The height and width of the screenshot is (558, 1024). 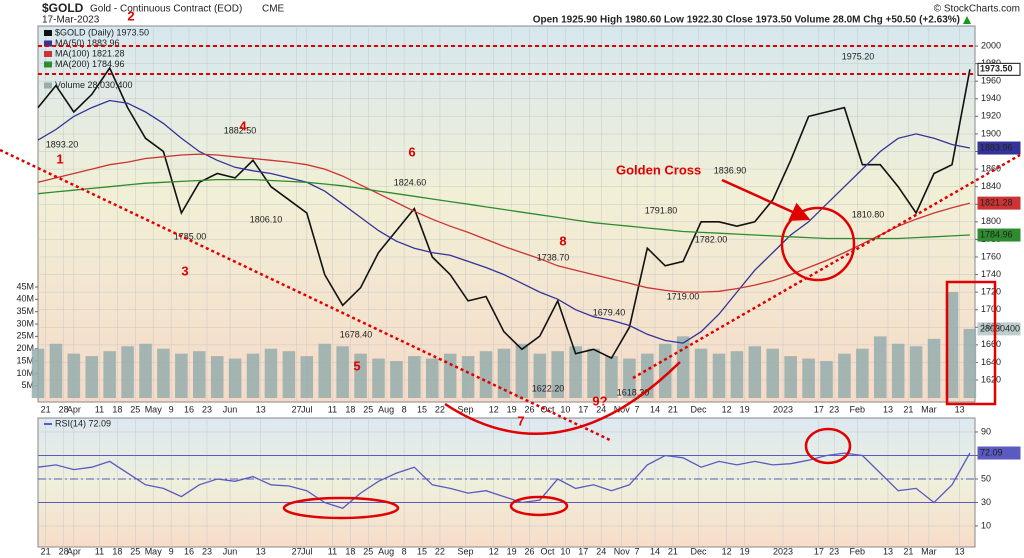 What do you see at coordinates (87, 43) in the screenshot?
I see `legend-entry: MA(50) 1883.96` at bounding box center [87, 43].